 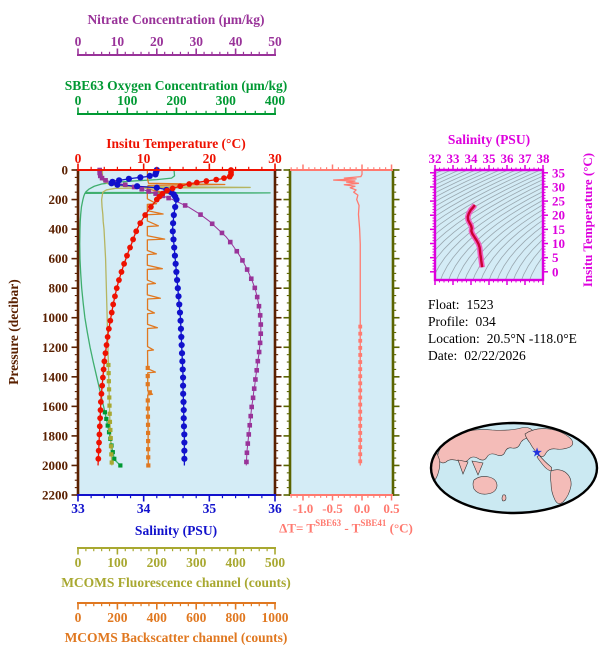 What do you see at coordinates (502, 304) in the screenshot?
I see `float-info-line: Float: 1523` at bounding box center [502, 304].